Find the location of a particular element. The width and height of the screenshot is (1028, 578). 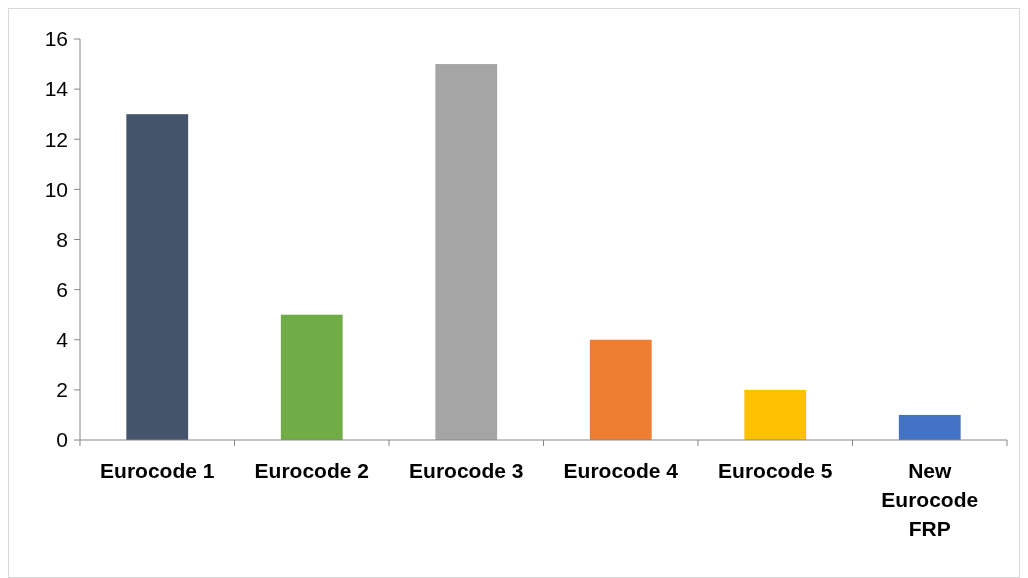

x-tick-label: Eurocode 3 is located at coordinates (466, 470).